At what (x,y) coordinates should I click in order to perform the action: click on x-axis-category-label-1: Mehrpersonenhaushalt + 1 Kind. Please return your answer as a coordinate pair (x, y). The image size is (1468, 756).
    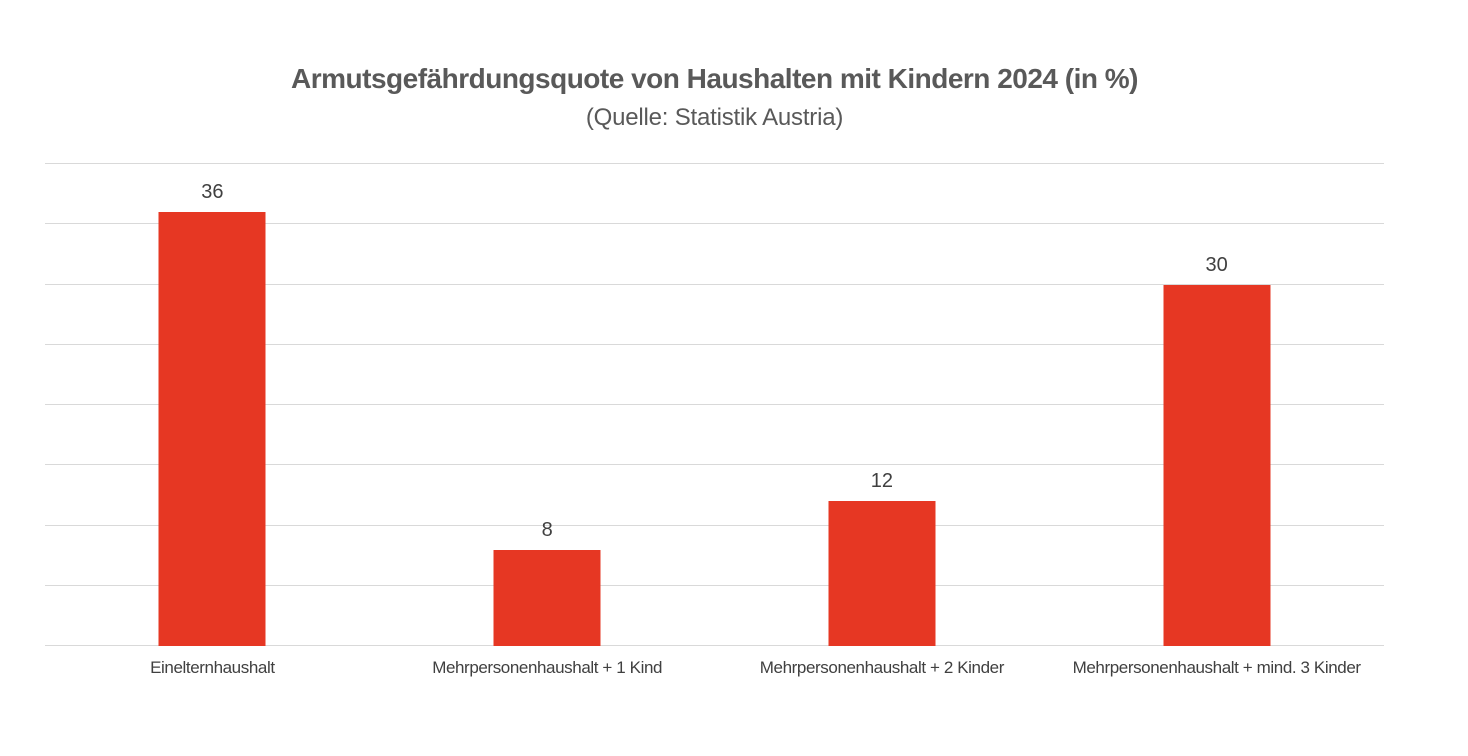
    Looking at the image, I should click on (547, 667).